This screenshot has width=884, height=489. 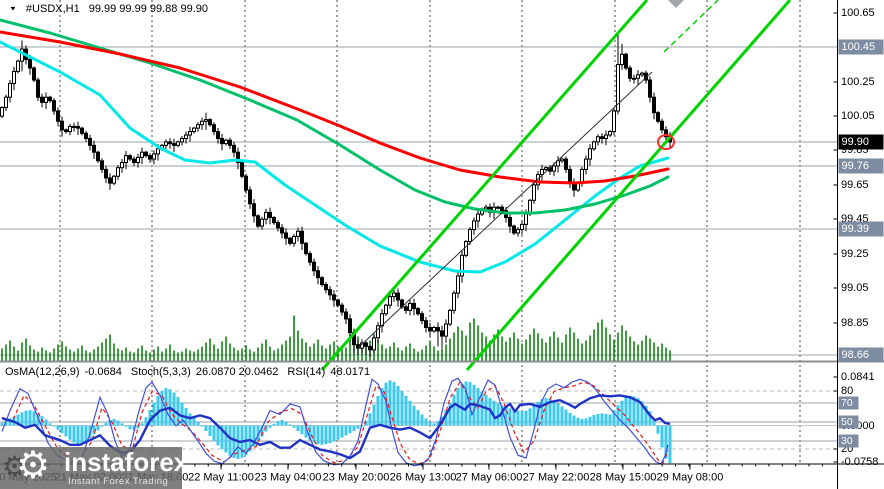 What do you see at coordinates (859, 47) in the screenshot?
I see `badge-label: 100.45` at bounding box center [859, 47].